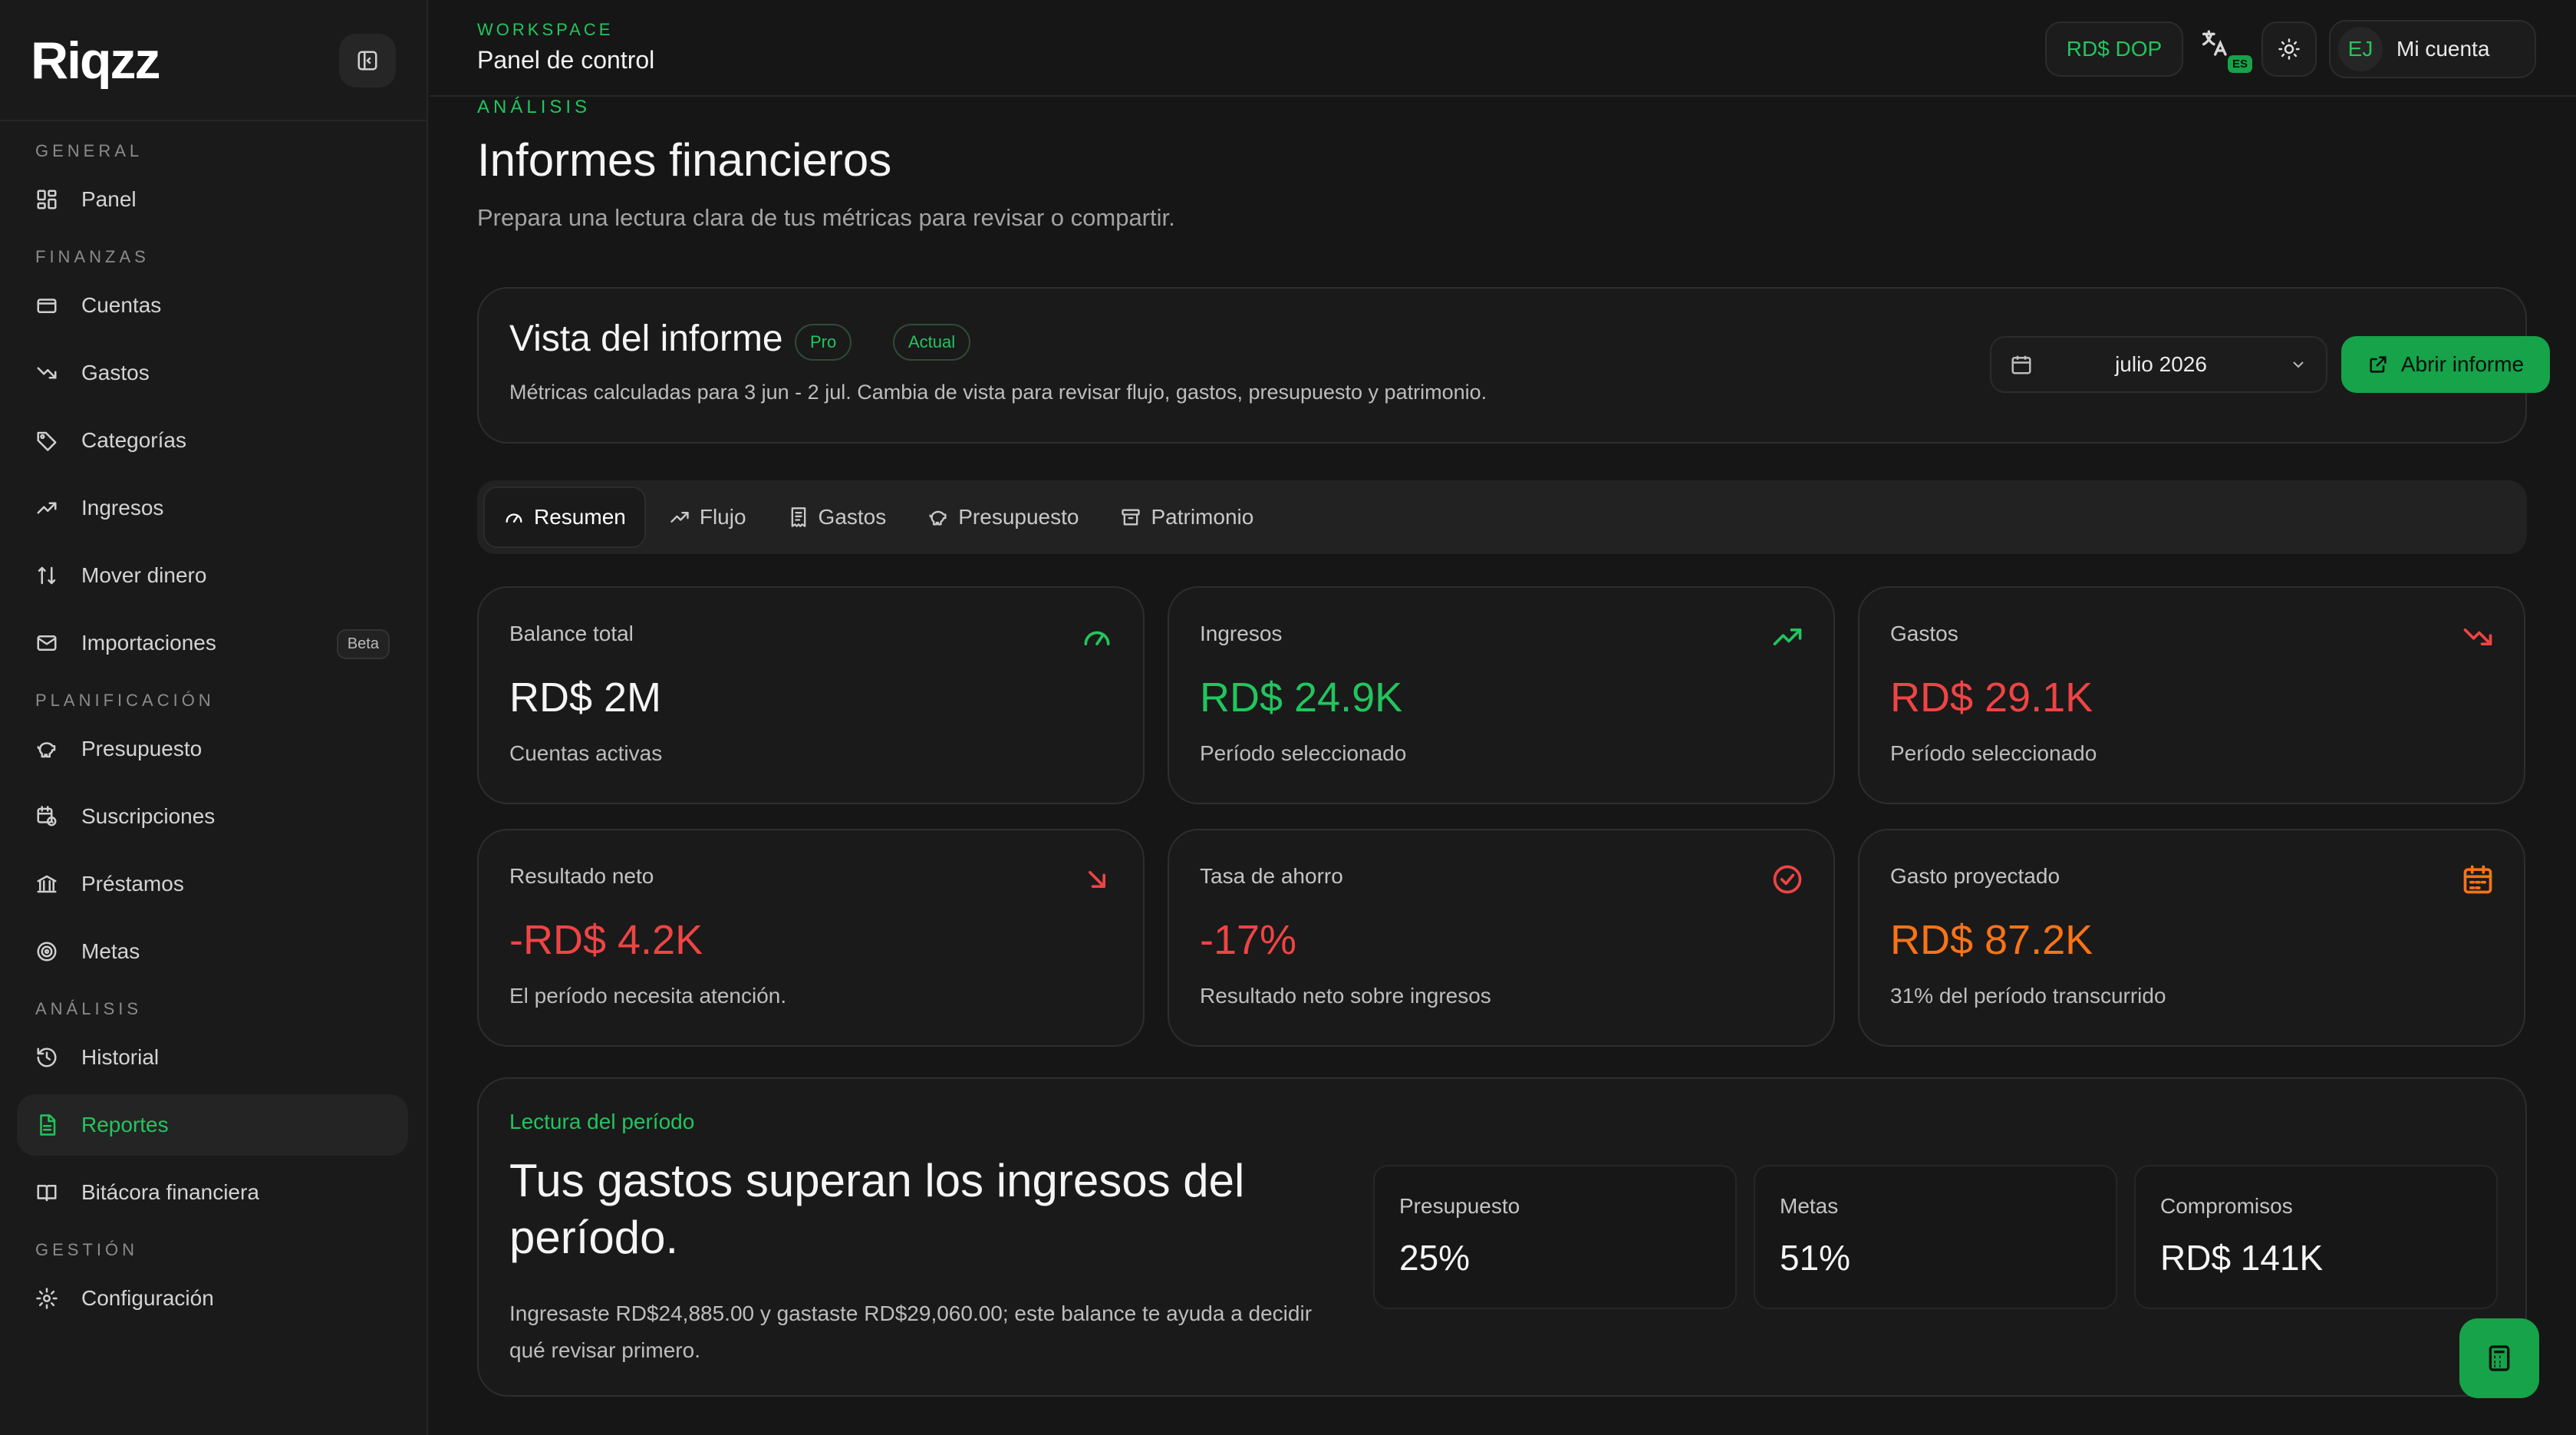  Describe the element at coordinates (2226, 54) in the screenshot. I see `language-button: ES` at that location.